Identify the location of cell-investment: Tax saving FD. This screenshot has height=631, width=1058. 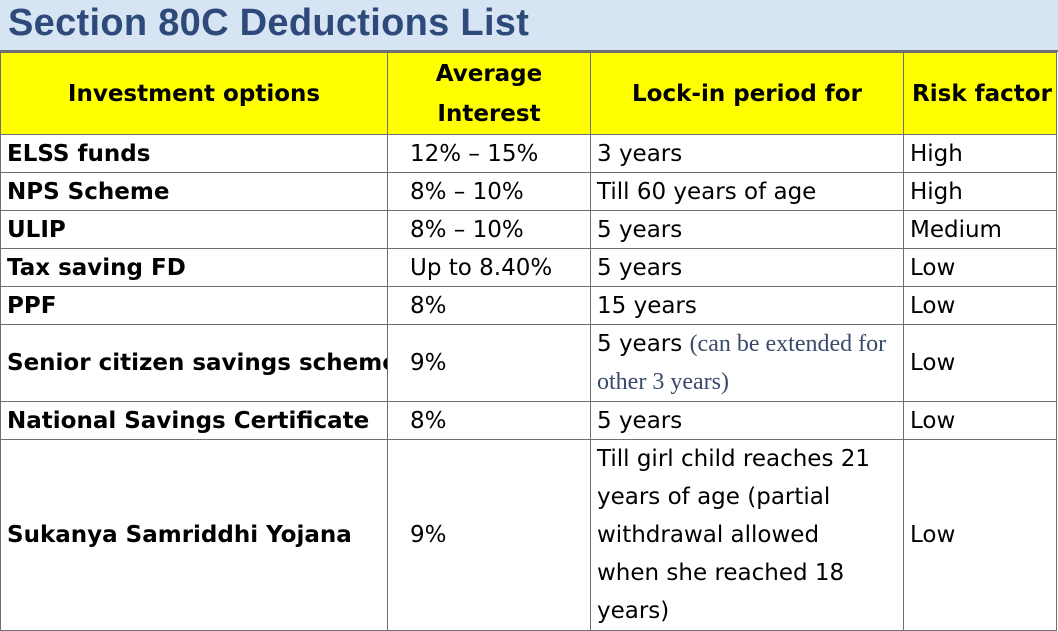
(194, 267).